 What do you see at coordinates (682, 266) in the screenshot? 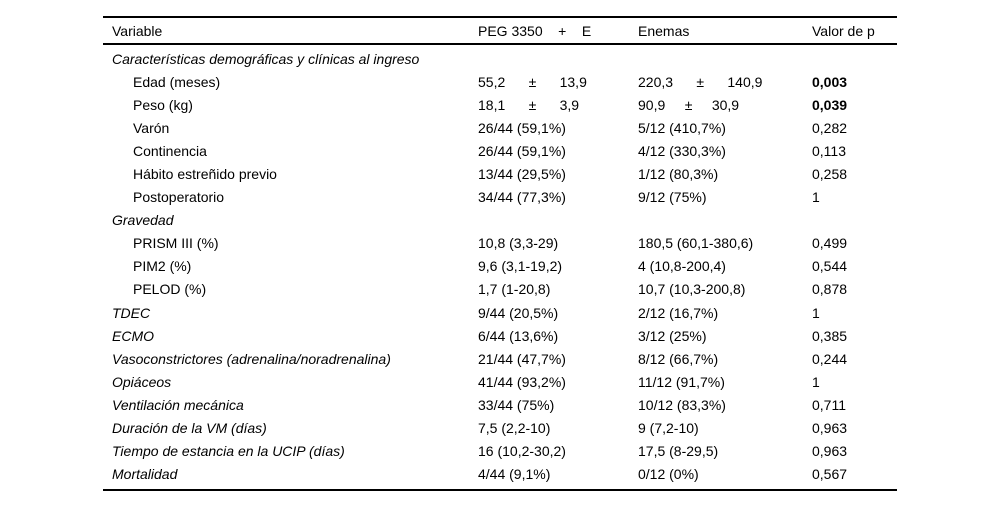
I see `row-enemas-value: 4 (10,8-200,4)` at bounding box center [682, 266].